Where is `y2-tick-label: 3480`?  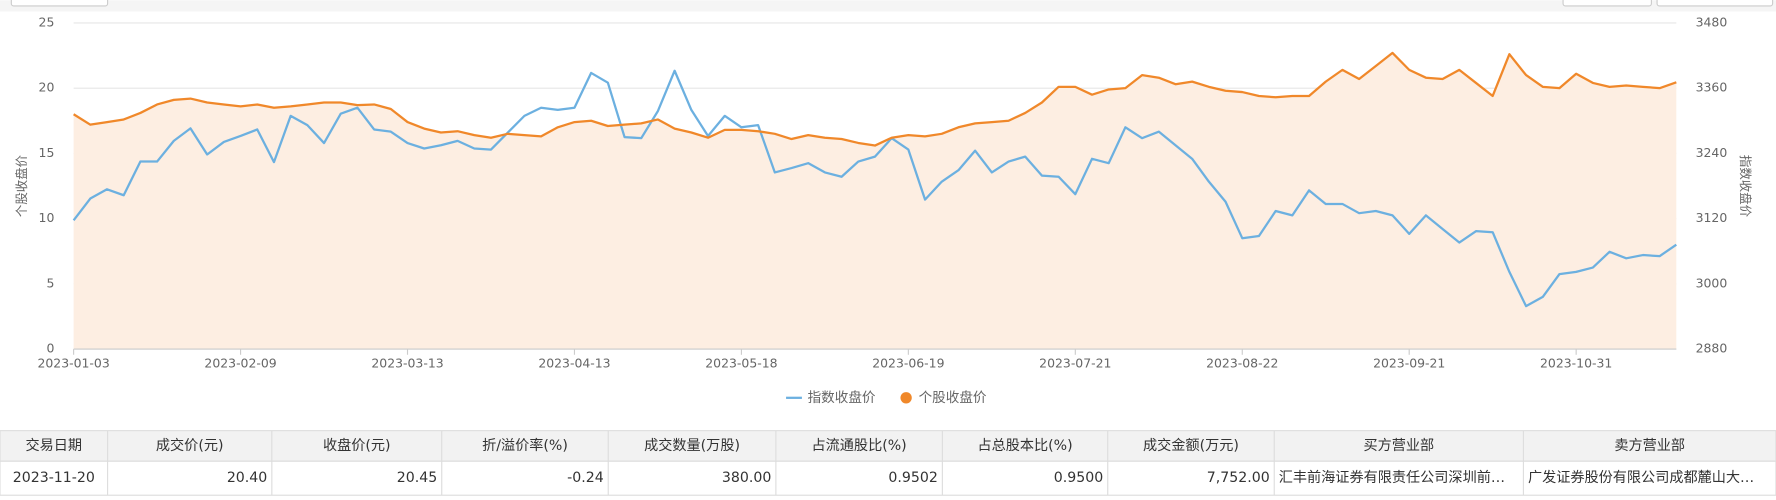 y2-tick-label: 3480 is located at coordinates (1712, 21).